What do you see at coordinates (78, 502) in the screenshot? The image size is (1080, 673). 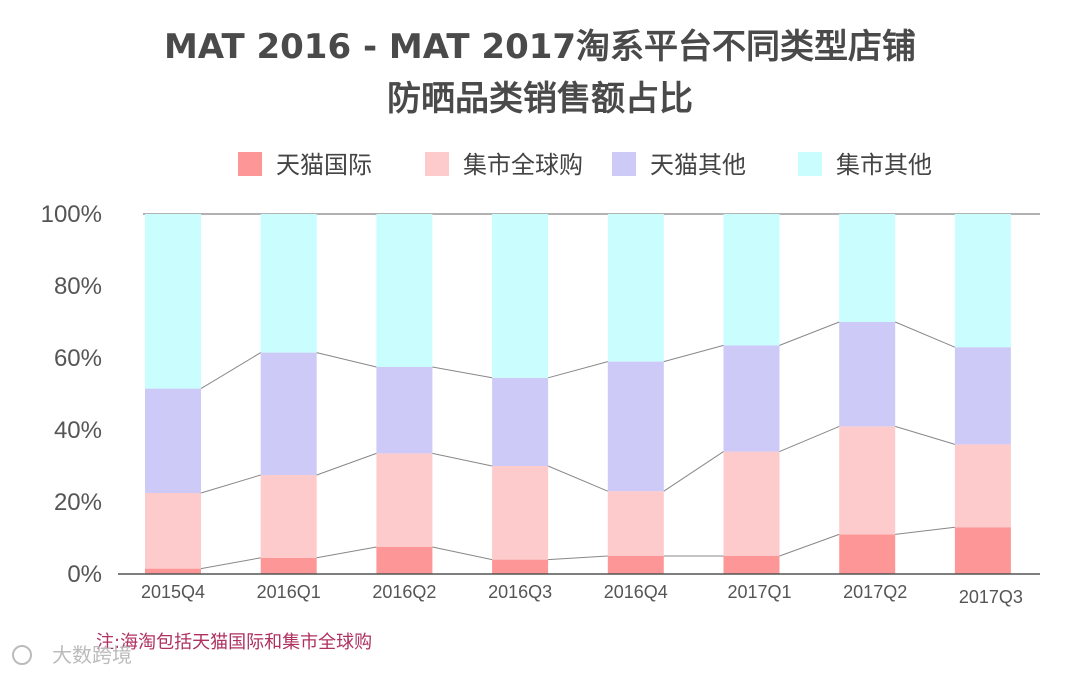 I see `y-tick-label: 20%` at bounding box center [78, 502].